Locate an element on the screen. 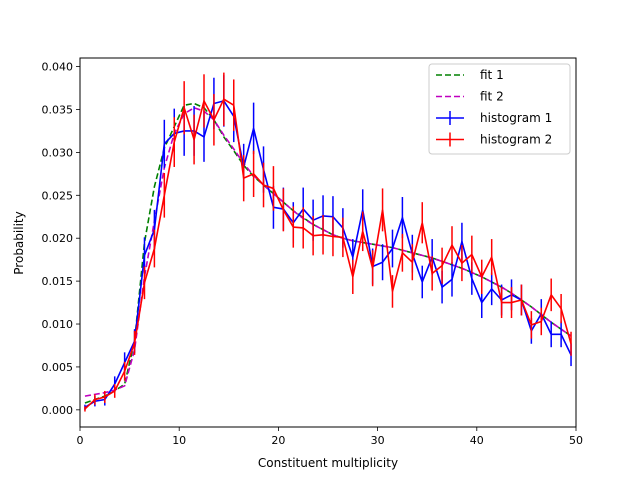  y-tick-label: 0.000 is located at coordinates (58, 410).